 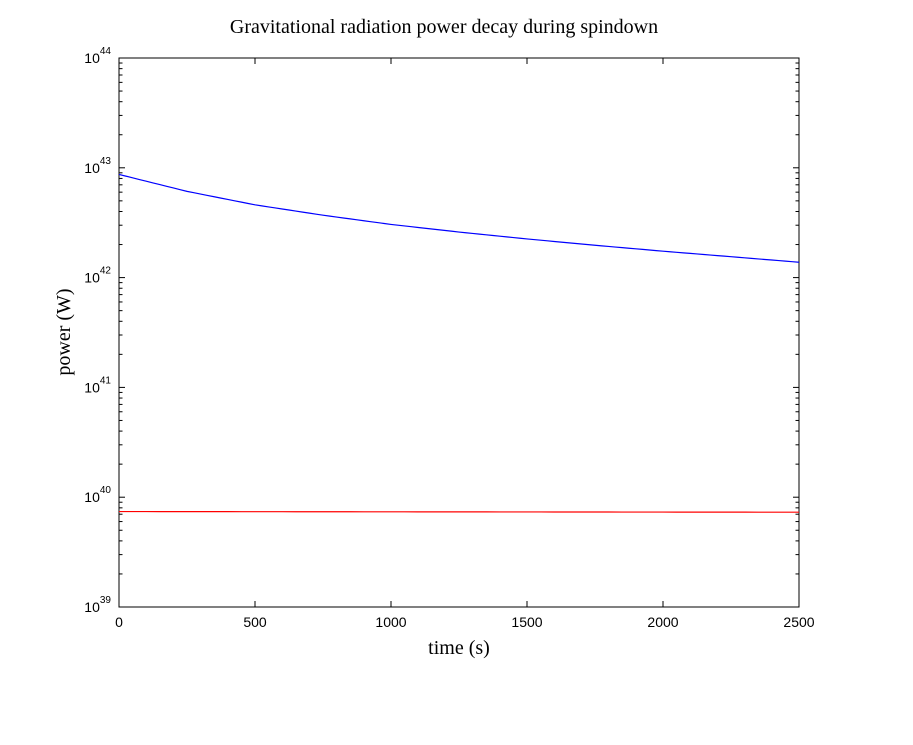 What do you see at coordinates (662, 622) in the screenshot?
I see `x-tick-label: 2000` at bounding box center [662, 622].